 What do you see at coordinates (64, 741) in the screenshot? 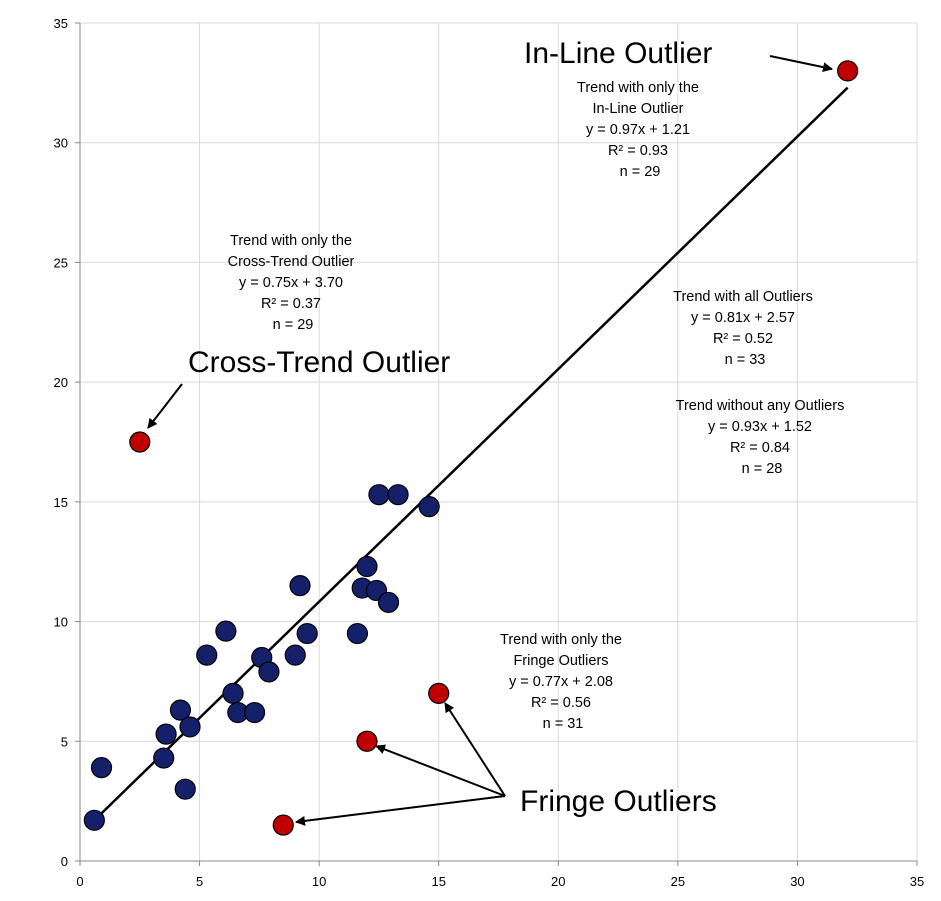
I see `y-tick-label: 5` at bounding box center [64, 741].